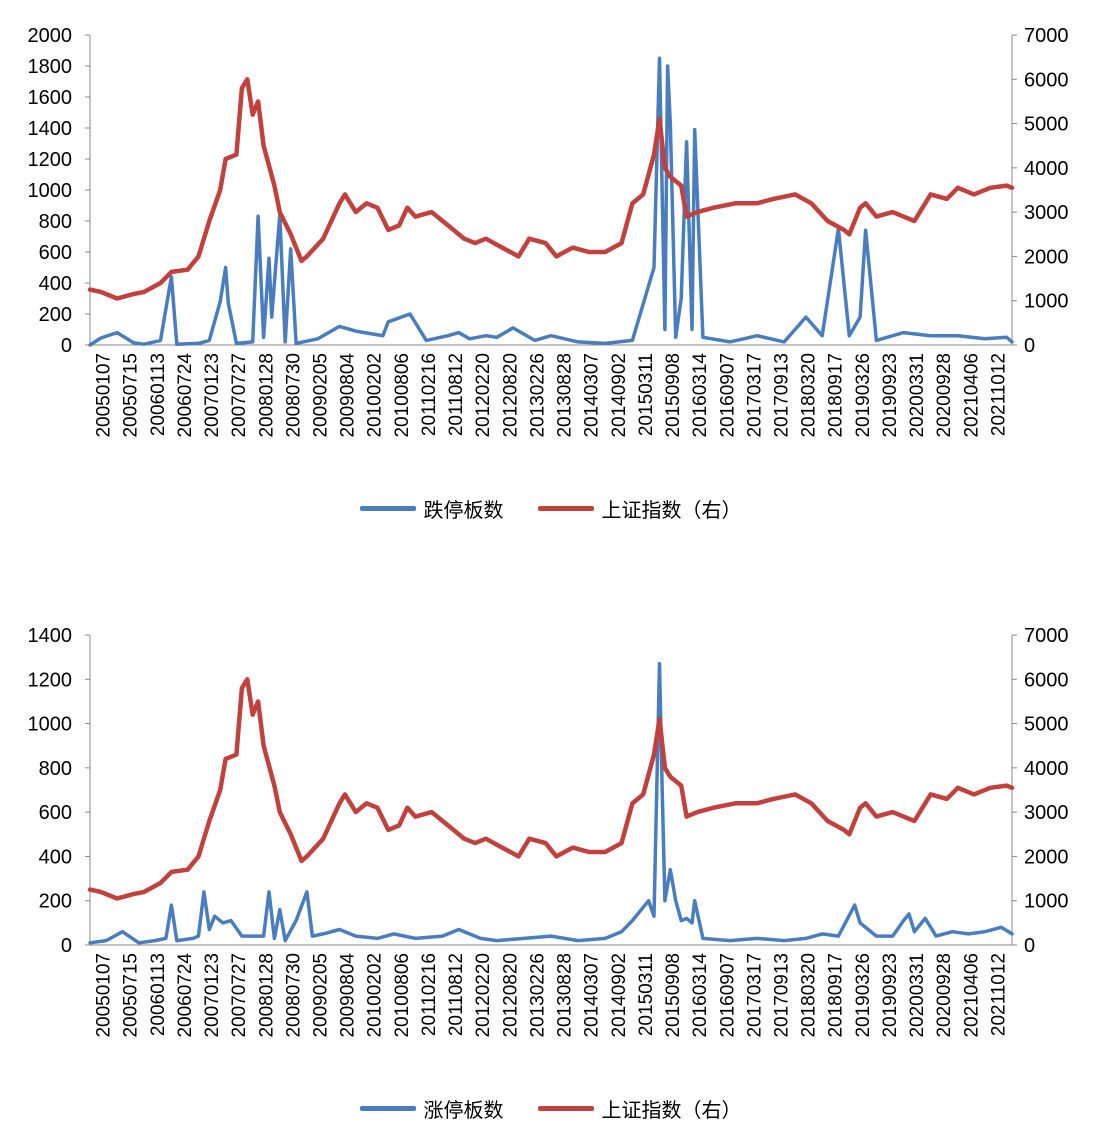 The height and width of the screenshot is (1137, 1101). I want to click on limit-down-x-tick-label: 20090205, so click(321, 395).